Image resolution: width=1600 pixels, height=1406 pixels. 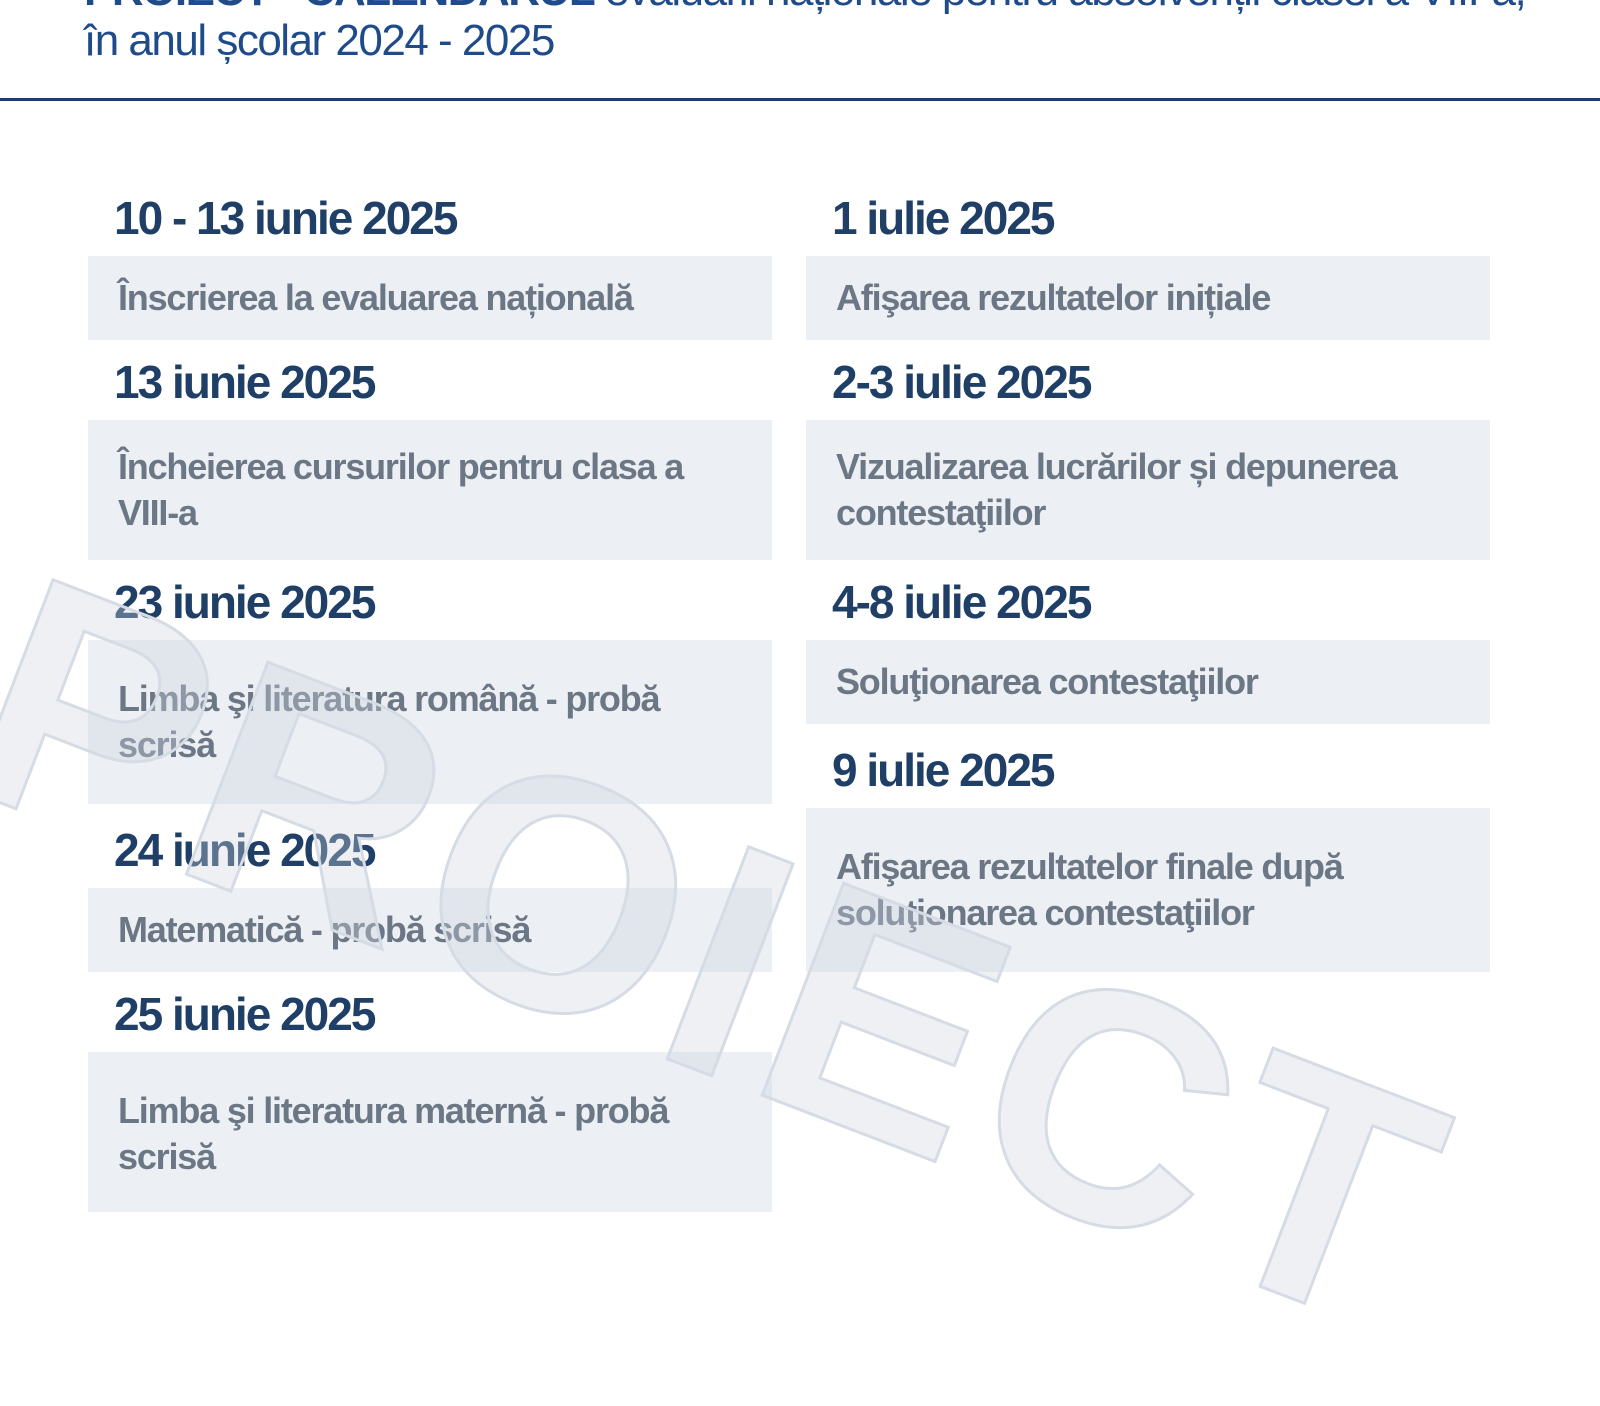 What do you see at coordinates (245, 602) in the screenshot?
I see `event-date: 23 iunie 2025` at bounding box center [245, 602].